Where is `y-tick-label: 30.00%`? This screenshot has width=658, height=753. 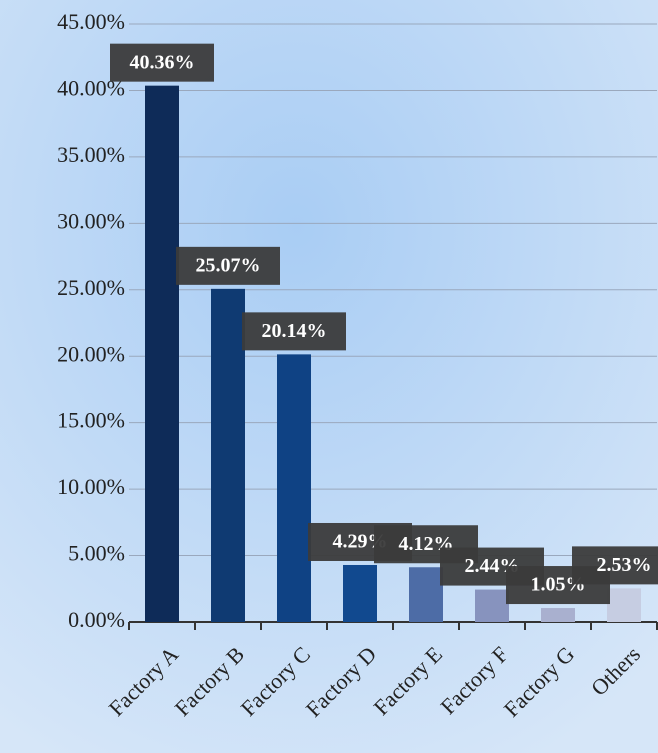 y-tick-label: 30.00% is located at coordinates (91, 220).